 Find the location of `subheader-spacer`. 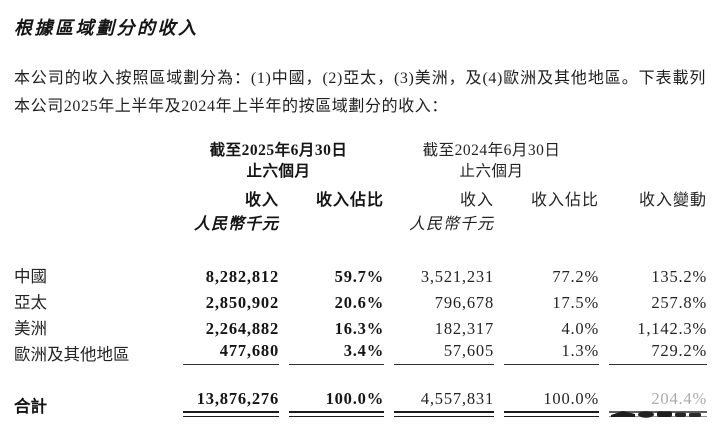

subheader-spacer is located at coordinates (93, 196).